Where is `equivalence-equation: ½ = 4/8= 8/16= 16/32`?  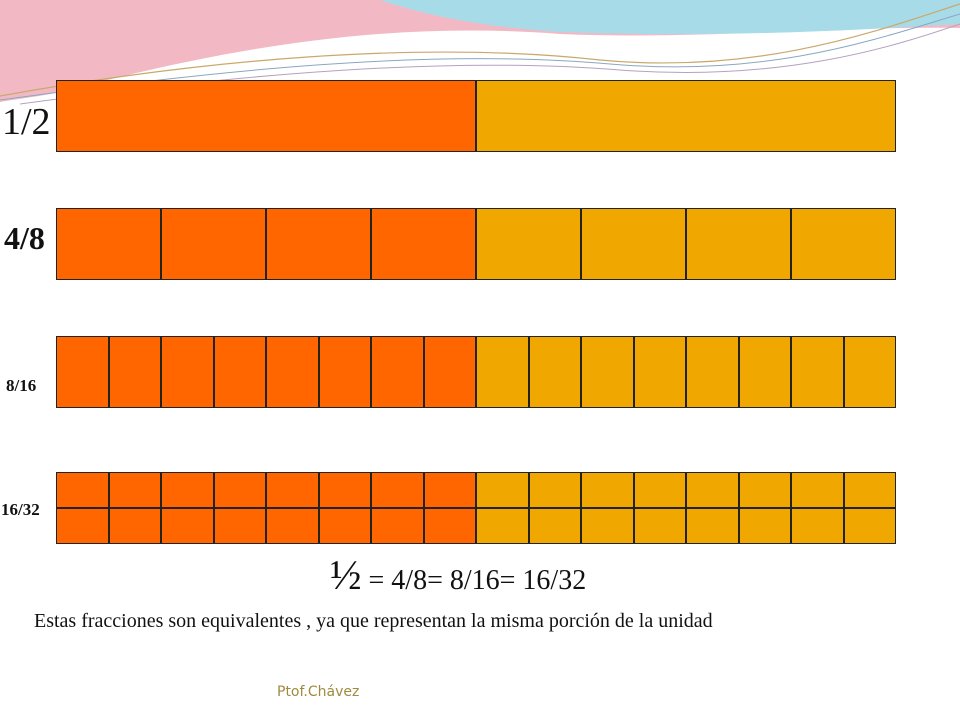 equivalence-equation: ½ = 4/8= 8/16= 16/32 is located at coordinates (458, 576).